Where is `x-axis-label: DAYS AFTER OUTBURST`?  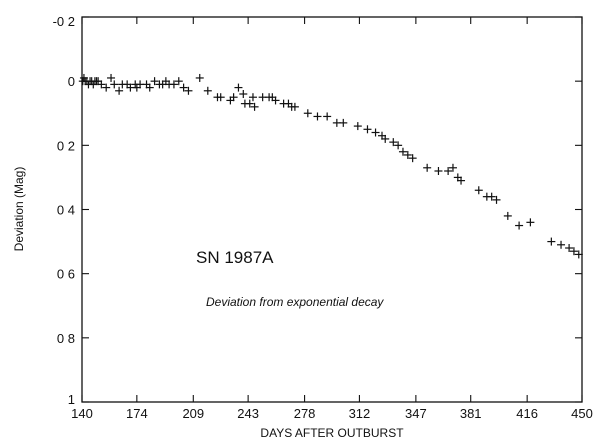
x-axis-label: DAYS AFTER OUTBURST is located at coordinates (332, 433).